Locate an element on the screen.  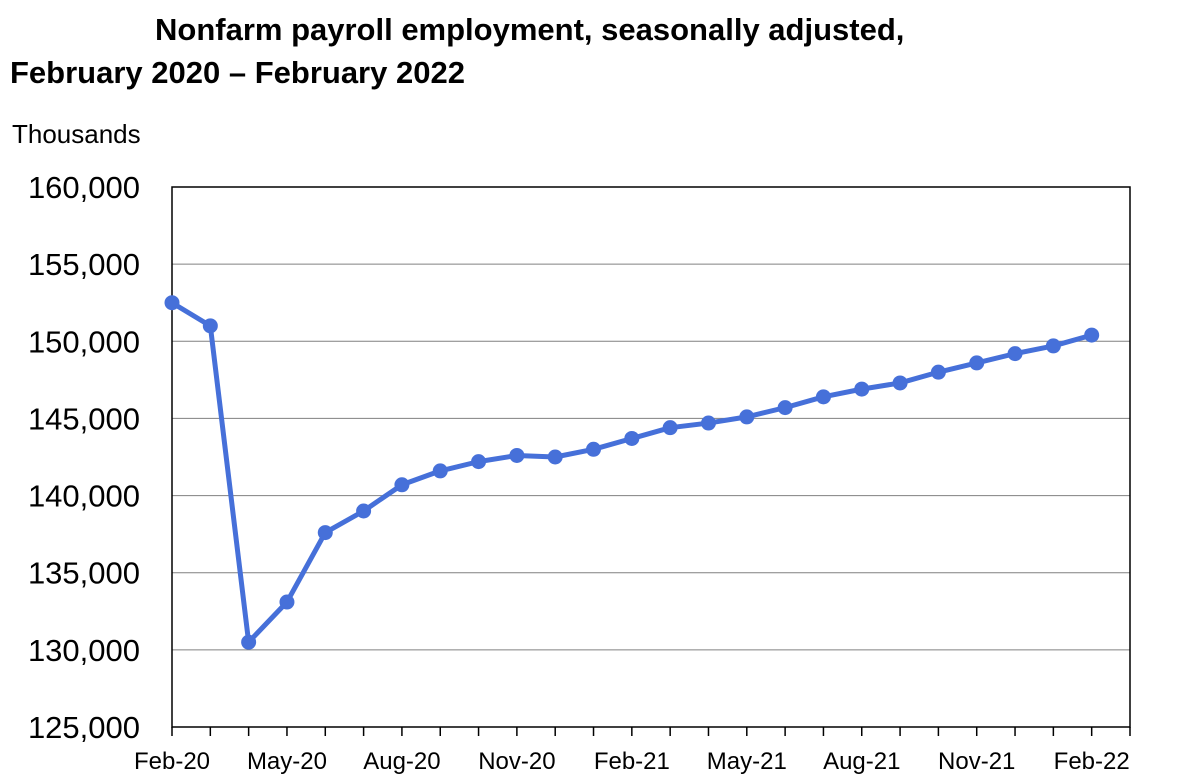
x-tick-label: Aug-21 is located at coordinates (861, 761).